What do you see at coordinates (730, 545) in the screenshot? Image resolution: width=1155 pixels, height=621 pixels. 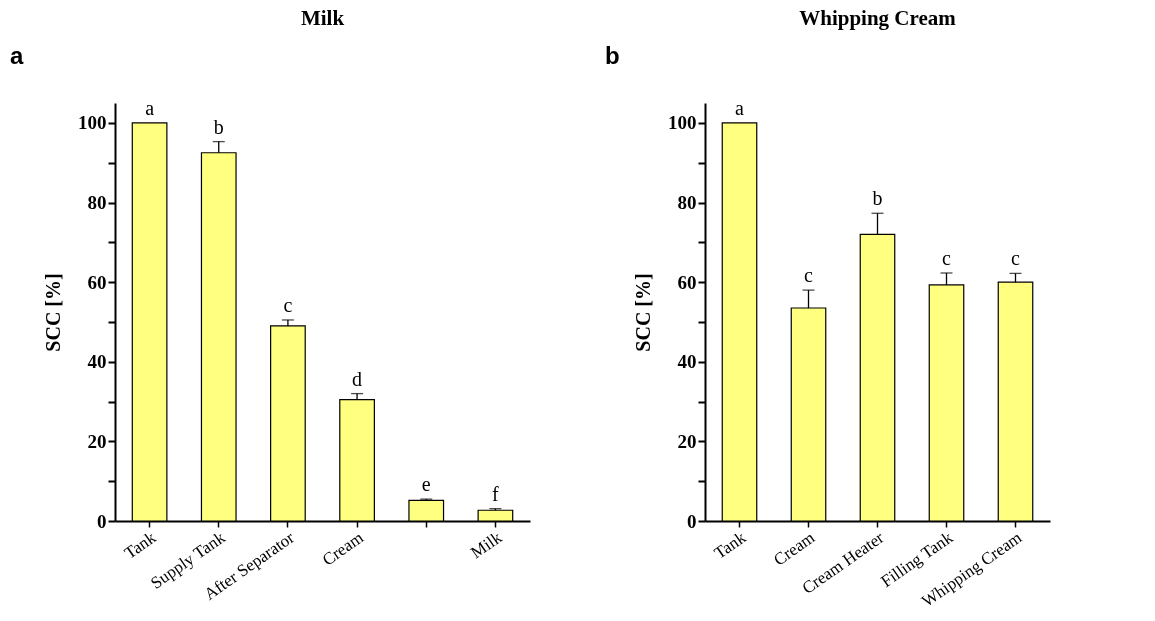 I see `x-tick-label: Tank` at bounding box center [730, 545].